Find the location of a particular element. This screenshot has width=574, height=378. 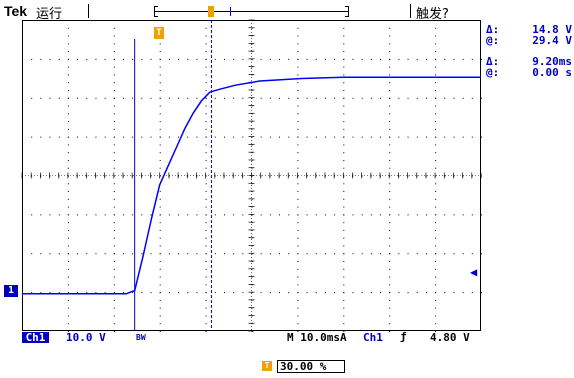

at-v-label: @: is located at coordinates (493, 40).